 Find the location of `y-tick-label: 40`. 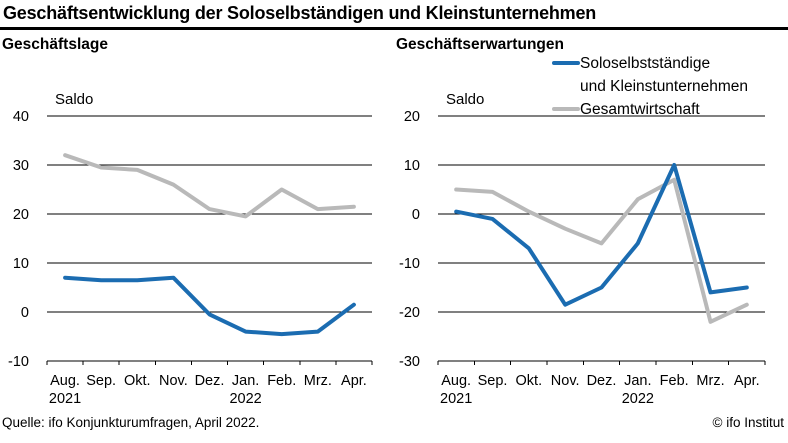

y-tick-label: 40 is located at coordinates (21, 117).